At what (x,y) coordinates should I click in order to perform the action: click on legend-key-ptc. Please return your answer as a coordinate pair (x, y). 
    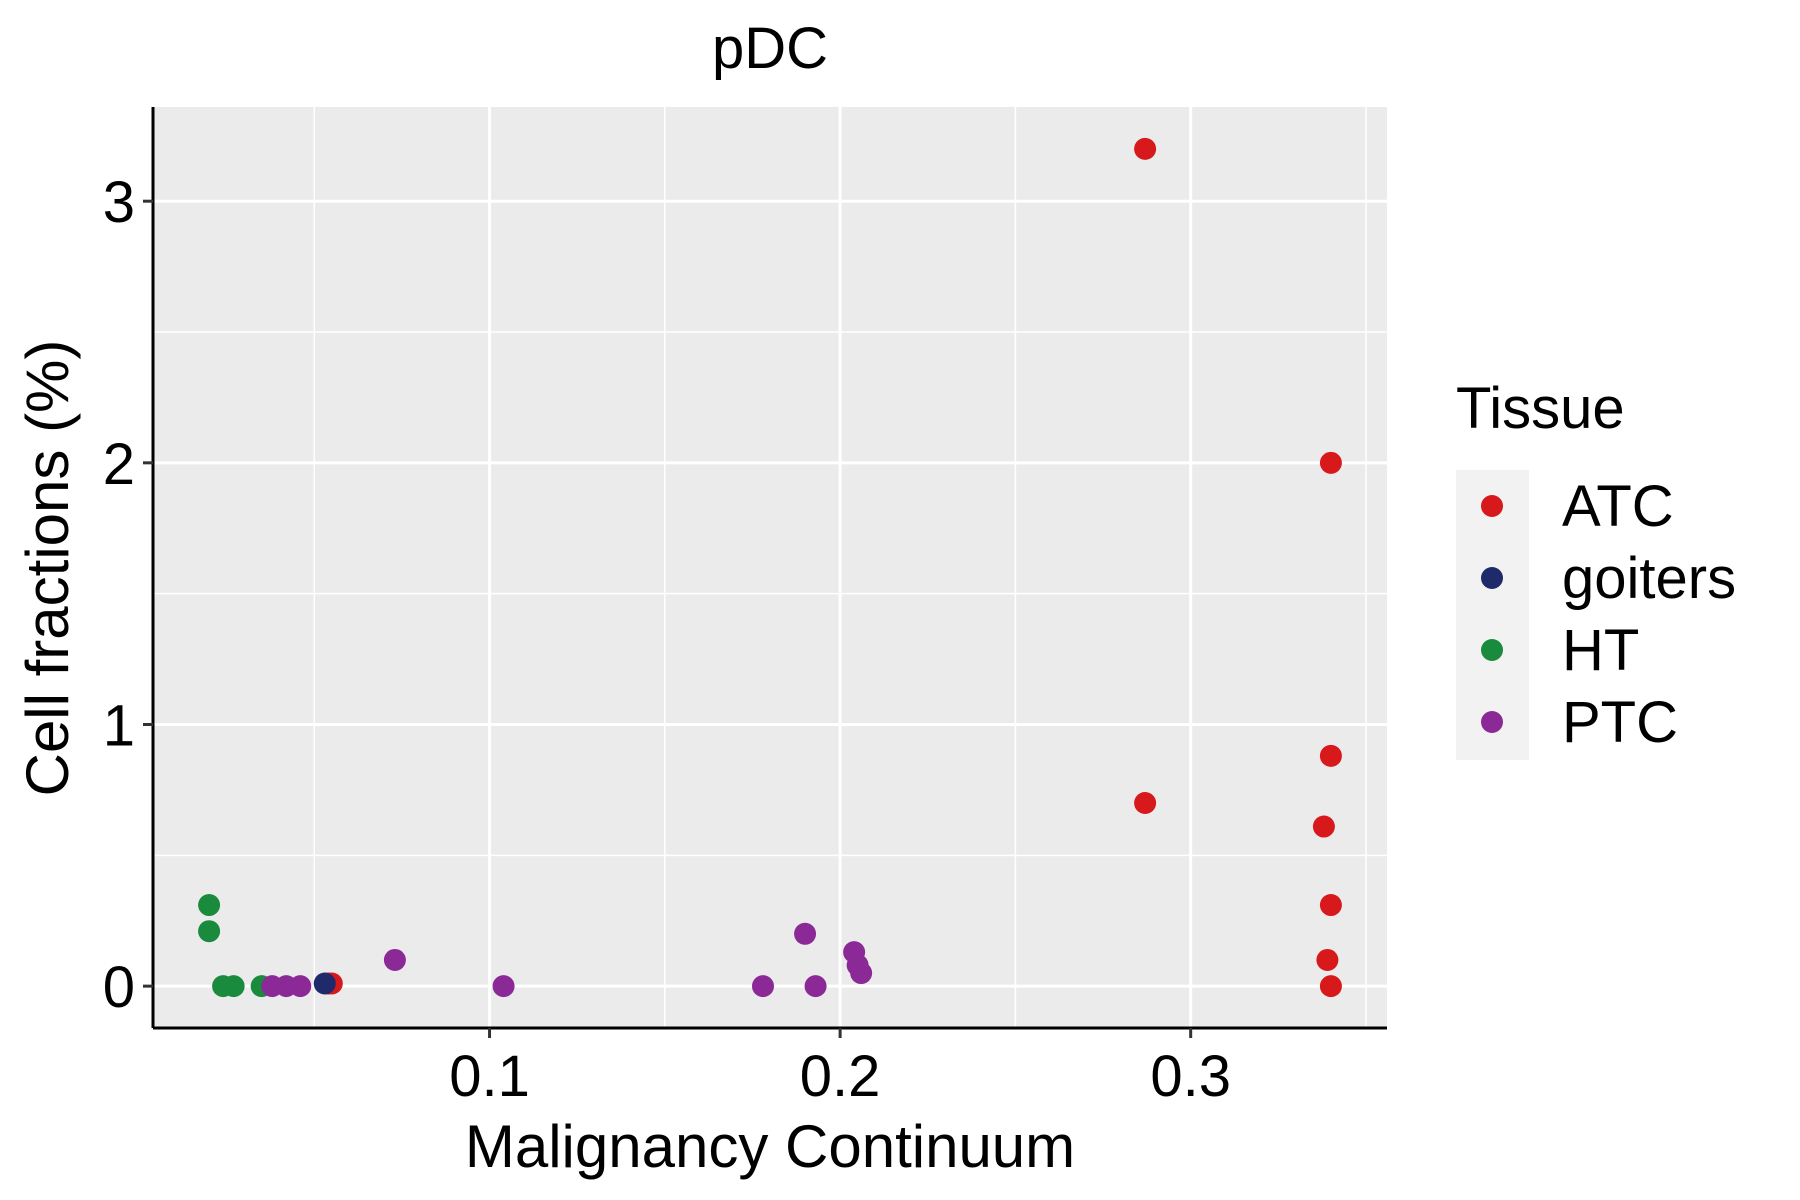
    Looking at the image, I should click on (1492, 722).